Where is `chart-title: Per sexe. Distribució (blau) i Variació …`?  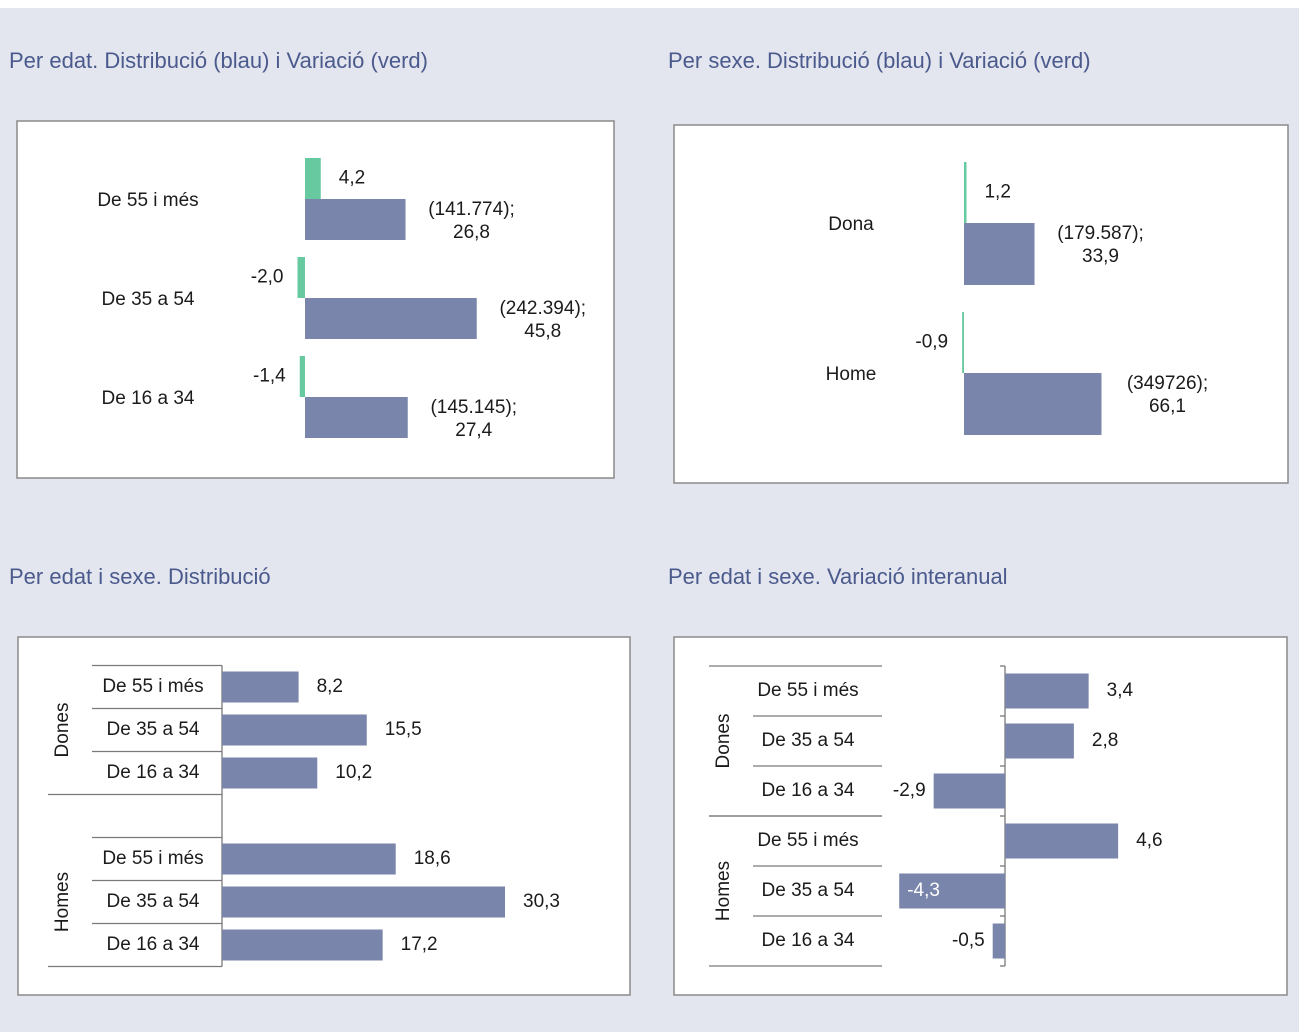
chart-title: Per sexe. Distribució (blau) i Variació … is located at coordinates (879, 60).